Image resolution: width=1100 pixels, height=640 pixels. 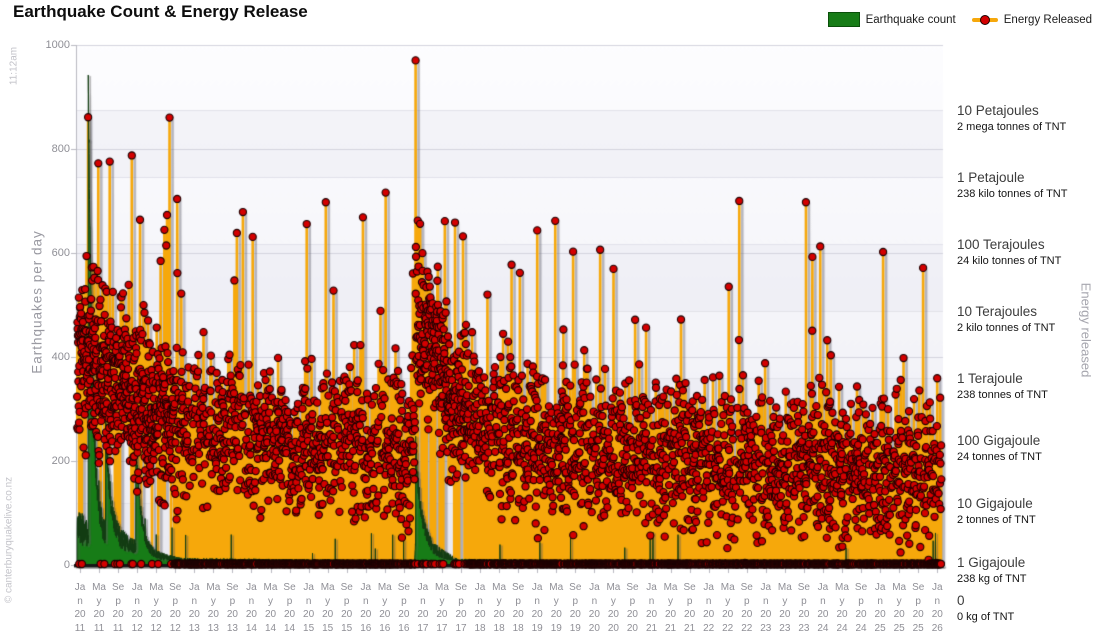 What do you see at coordinates (480, 608) in the screenshot?
I see `x-axis-label: Ja n 20 18` at bounding box center [480, 608].